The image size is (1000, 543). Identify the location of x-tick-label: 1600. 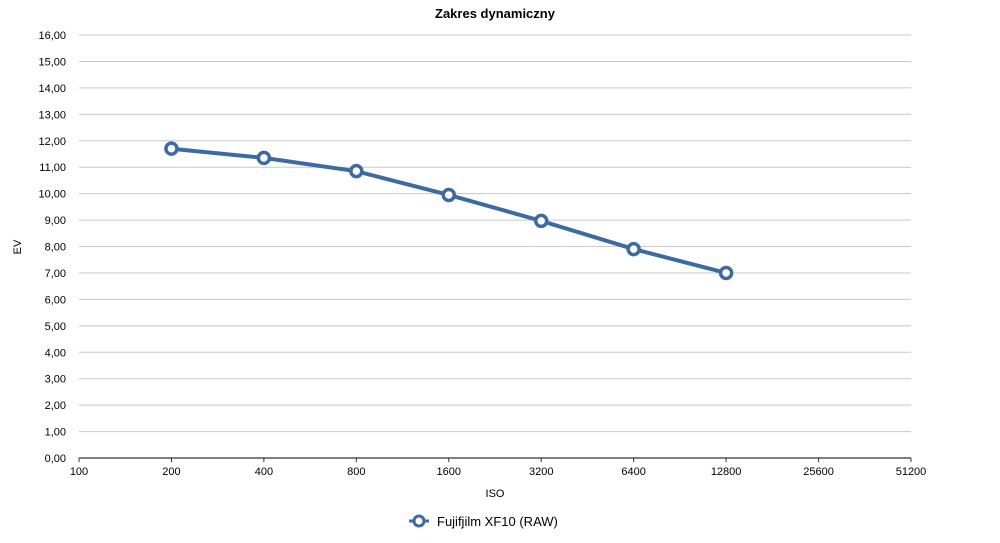
(449, 472).